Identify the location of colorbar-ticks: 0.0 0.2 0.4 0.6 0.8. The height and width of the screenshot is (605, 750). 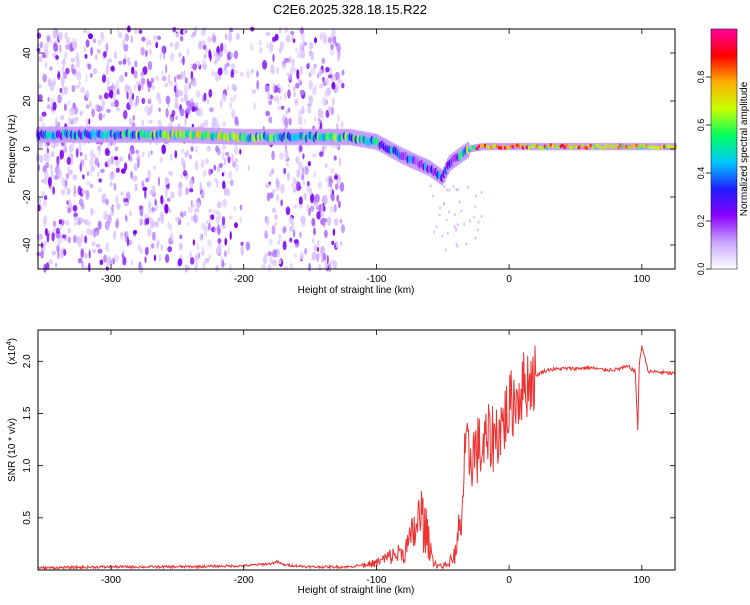
(703, 173).